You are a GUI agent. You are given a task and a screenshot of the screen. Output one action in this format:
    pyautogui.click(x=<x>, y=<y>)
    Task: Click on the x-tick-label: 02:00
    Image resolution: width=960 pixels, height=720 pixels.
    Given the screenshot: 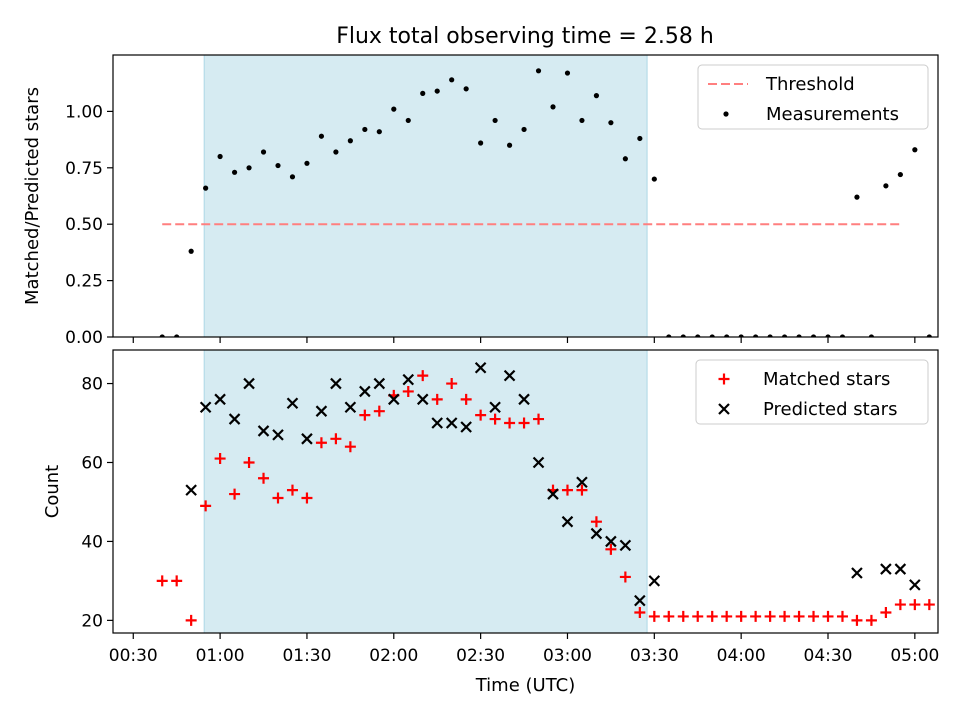 What is the action you would take?
    pyautogui.click(x=393, y=656)
    